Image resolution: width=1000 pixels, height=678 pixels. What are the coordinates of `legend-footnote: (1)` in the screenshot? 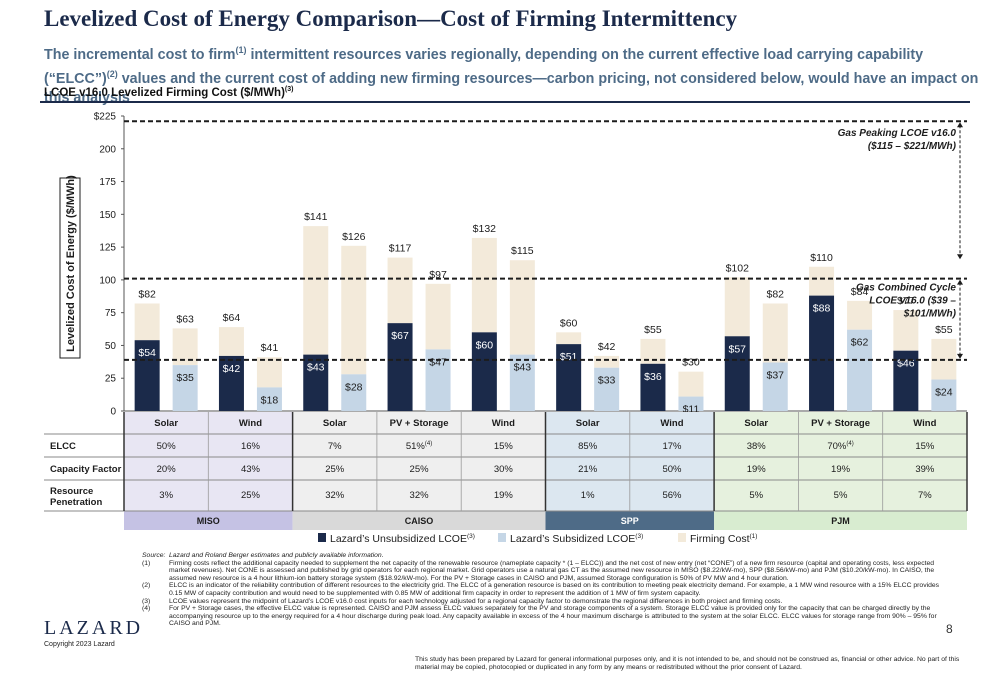 It's located at (754, 536).